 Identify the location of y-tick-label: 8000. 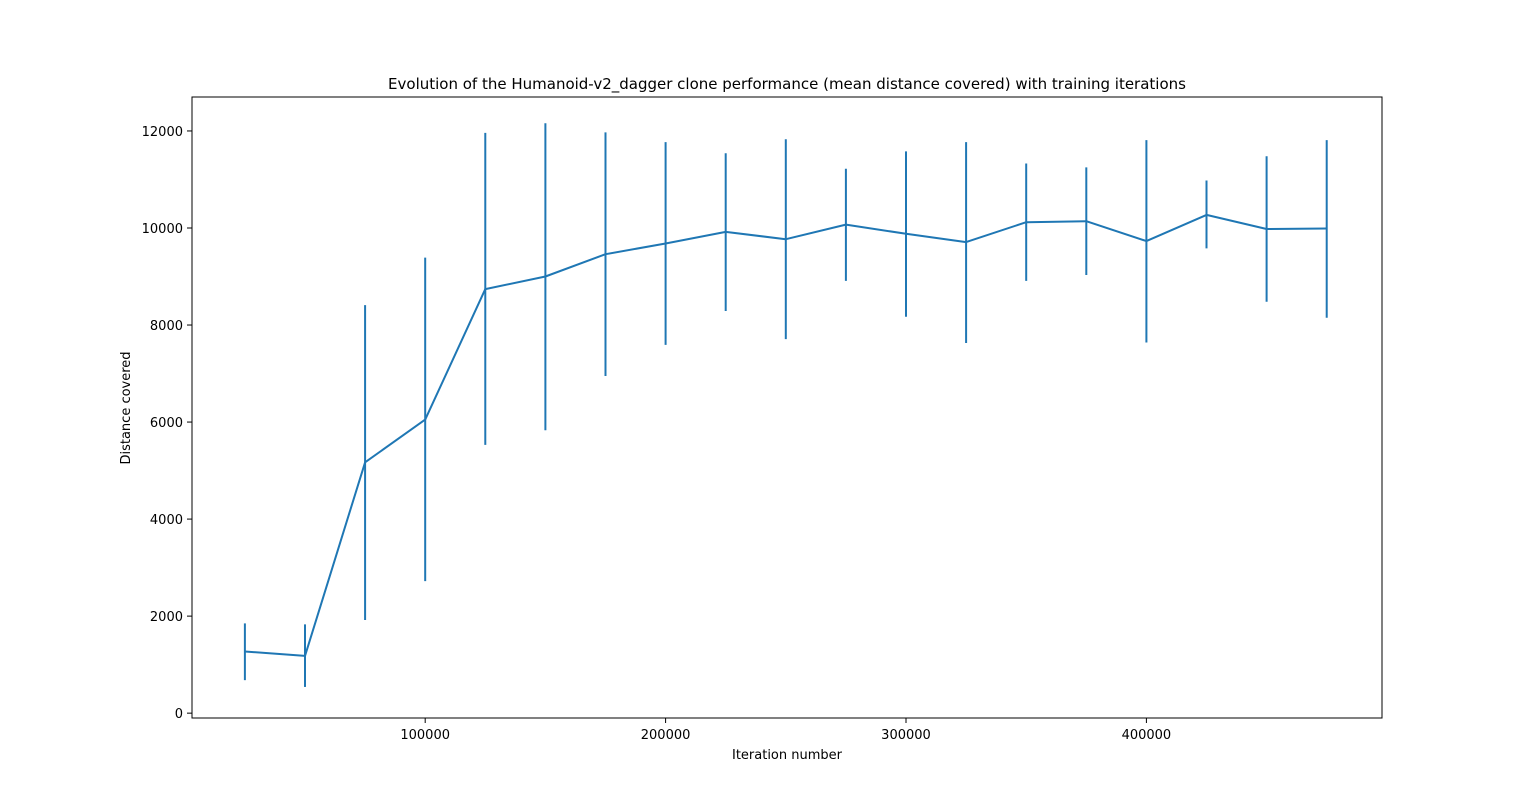
(166, 326).